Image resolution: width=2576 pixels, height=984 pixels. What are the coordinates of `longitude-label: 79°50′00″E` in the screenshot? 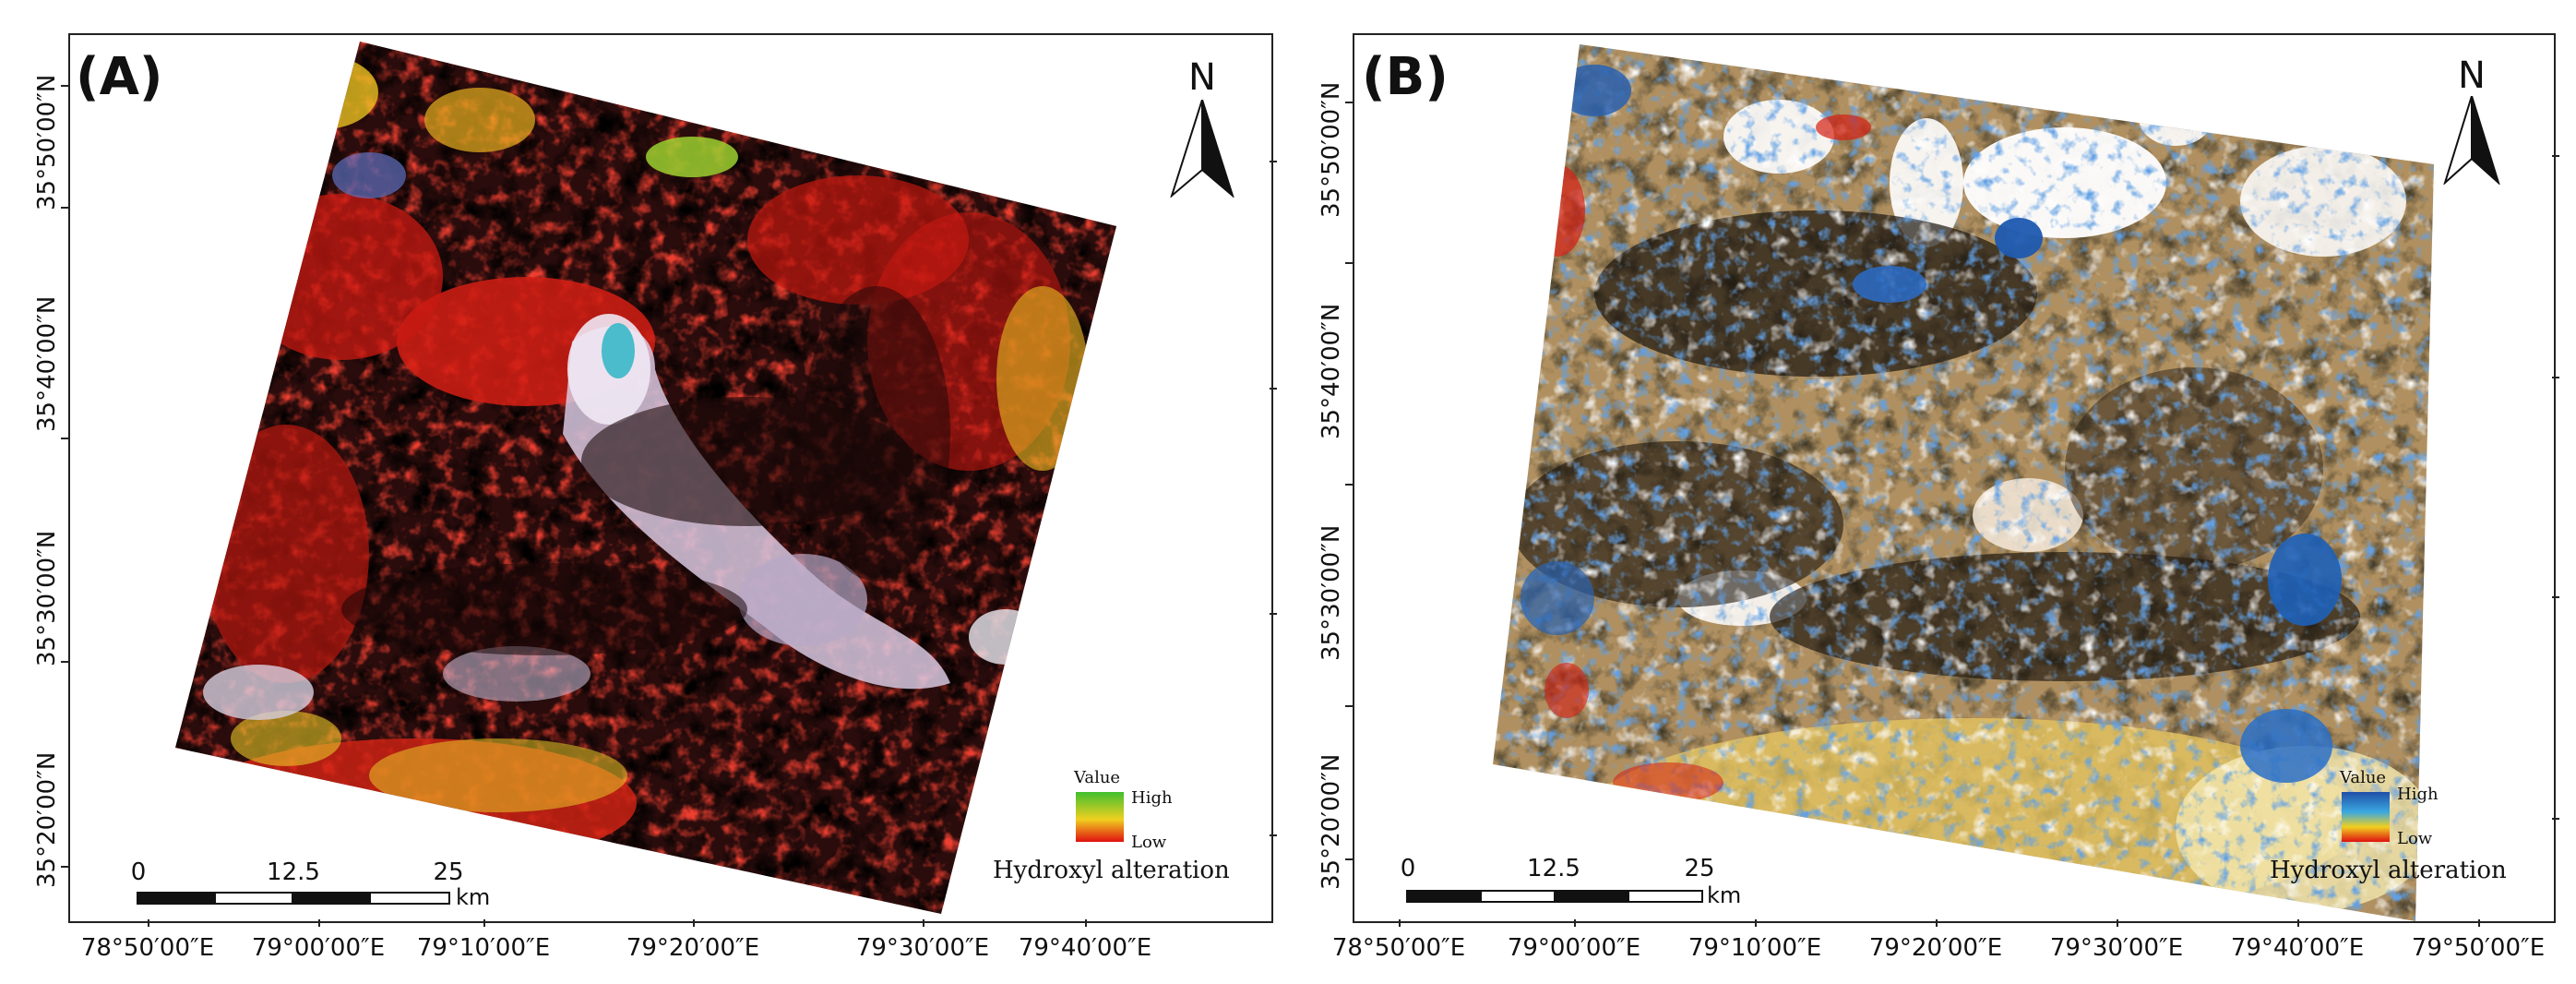 It's located at (2478, 948).